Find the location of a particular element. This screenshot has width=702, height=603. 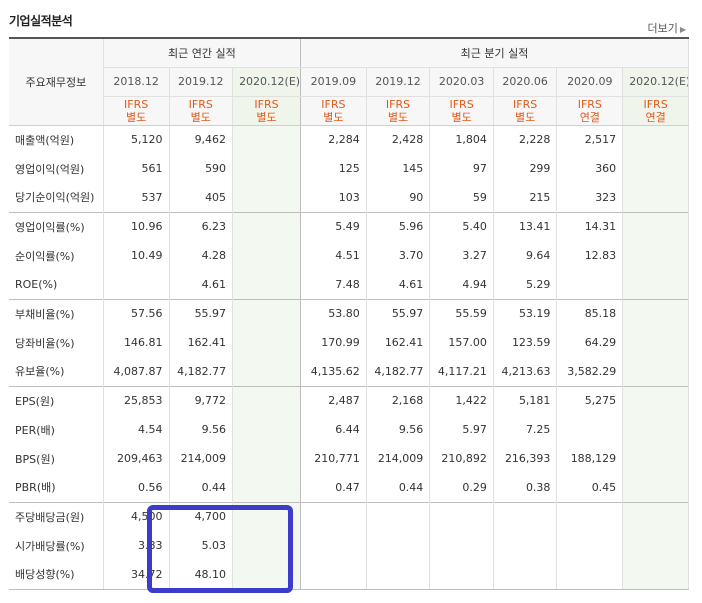

value-cell: 360 is located at coordinates (590, 168).